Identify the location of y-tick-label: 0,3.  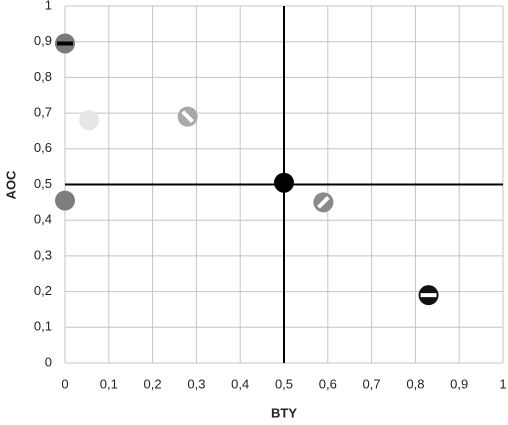
(43, 254).